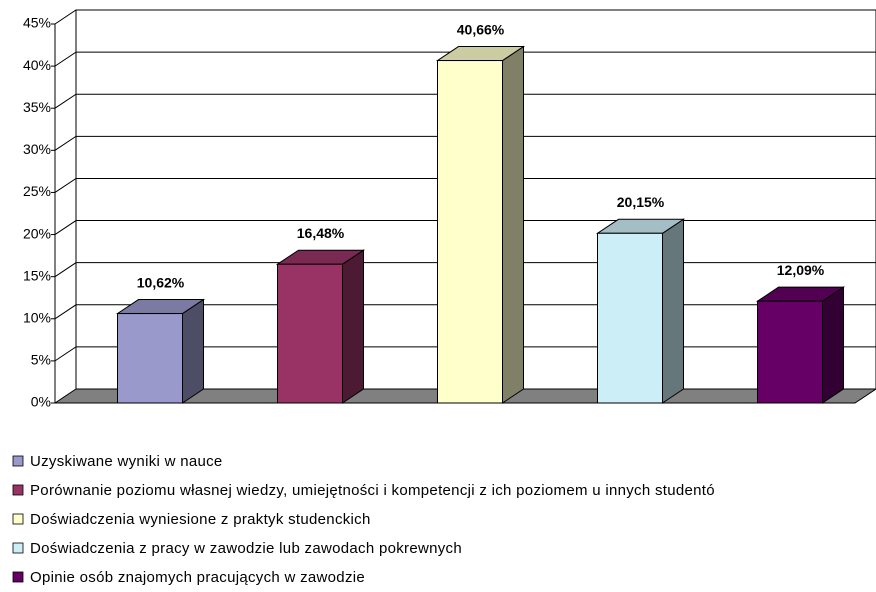 The width and height of the screenshot is (876, 592). What do you see at coordinates (801, 270) in the screenshot?
I see `value-label: 12,09%` at bounding box center [801, 270].